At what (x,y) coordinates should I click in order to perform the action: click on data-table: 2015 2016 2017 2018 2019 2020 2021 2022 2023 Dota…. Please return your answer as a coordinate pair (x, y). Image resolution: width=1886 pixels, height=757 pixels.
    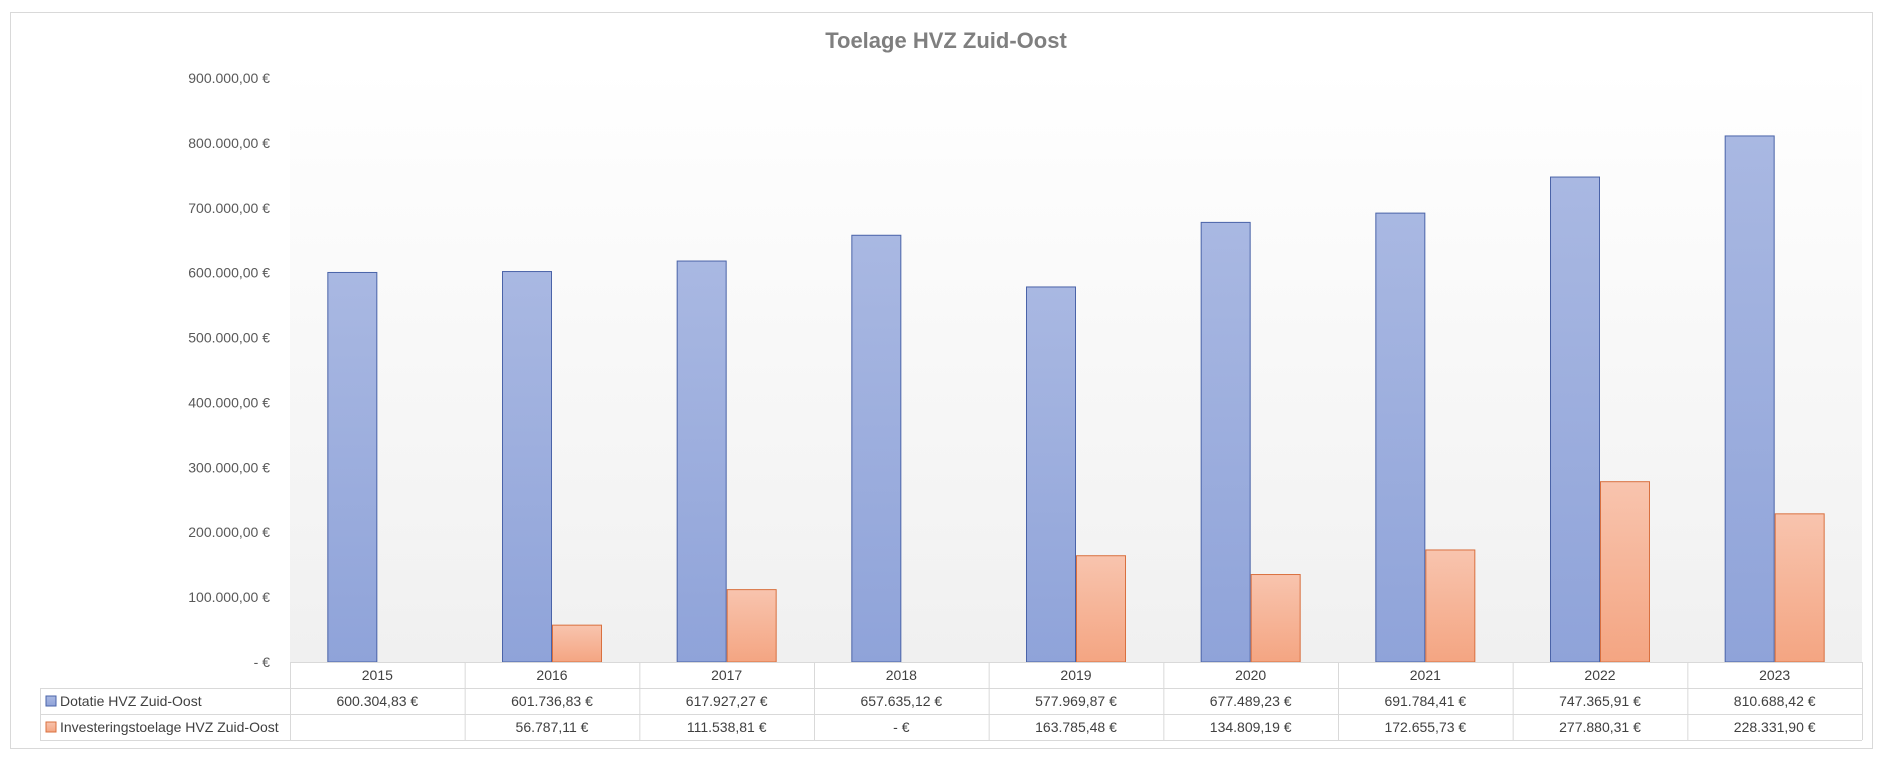
    Looking at the image, I should click on (951, 701).